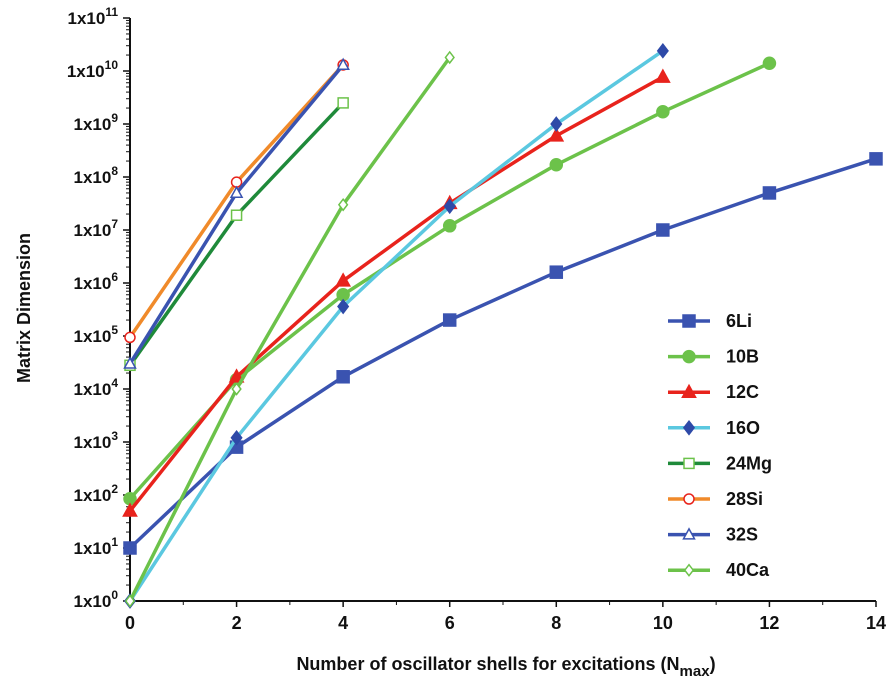  Describe the element at coordinates (713, 535) in the screenshot. I see `legend-item-32S: 32S` at that location.